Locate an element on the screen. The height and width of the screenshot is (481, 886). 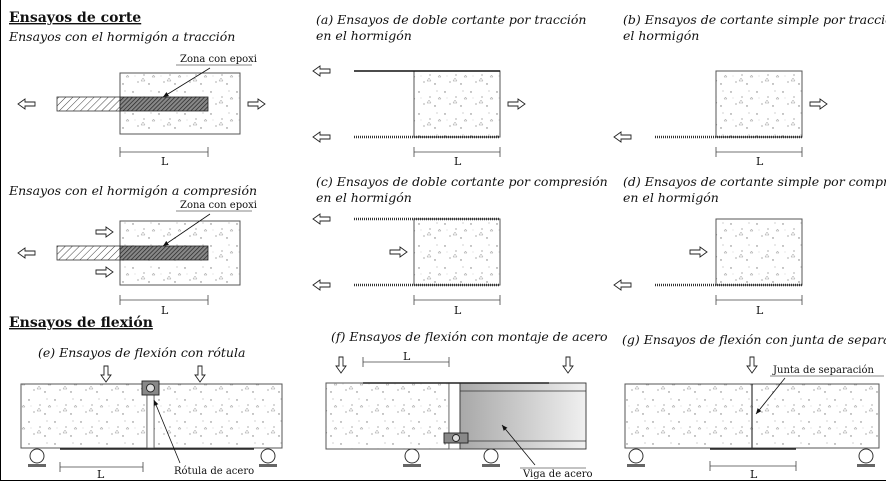
heading-flexion-tests: Ensayos de flexión is located at coordinates (81, 323).